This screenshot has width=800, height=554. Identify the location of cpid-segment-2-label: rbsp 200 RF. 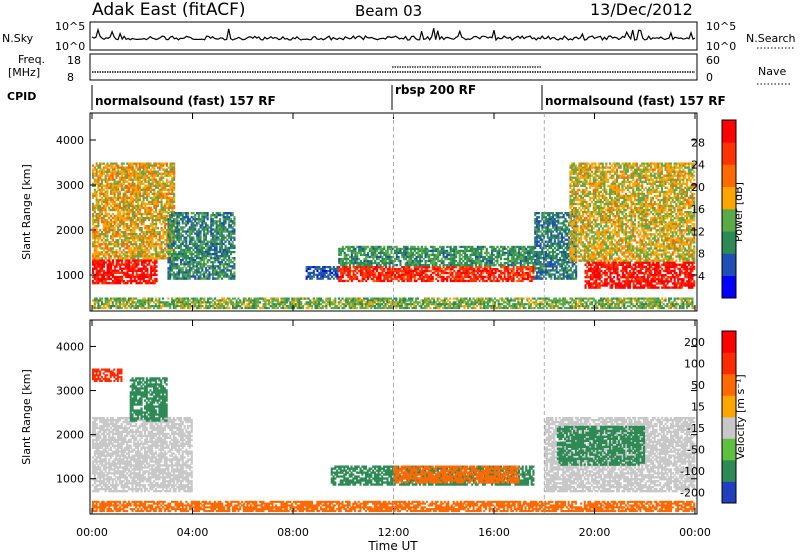
(435, 90).